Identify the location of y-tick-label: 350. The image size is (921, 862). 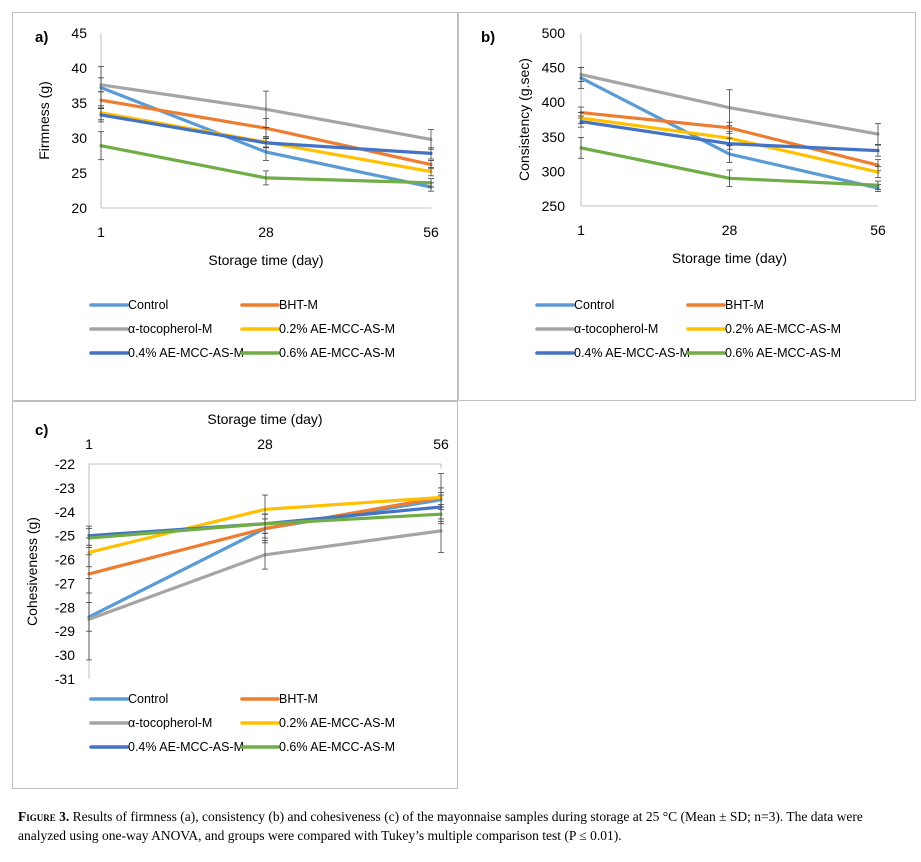
(554, 137).